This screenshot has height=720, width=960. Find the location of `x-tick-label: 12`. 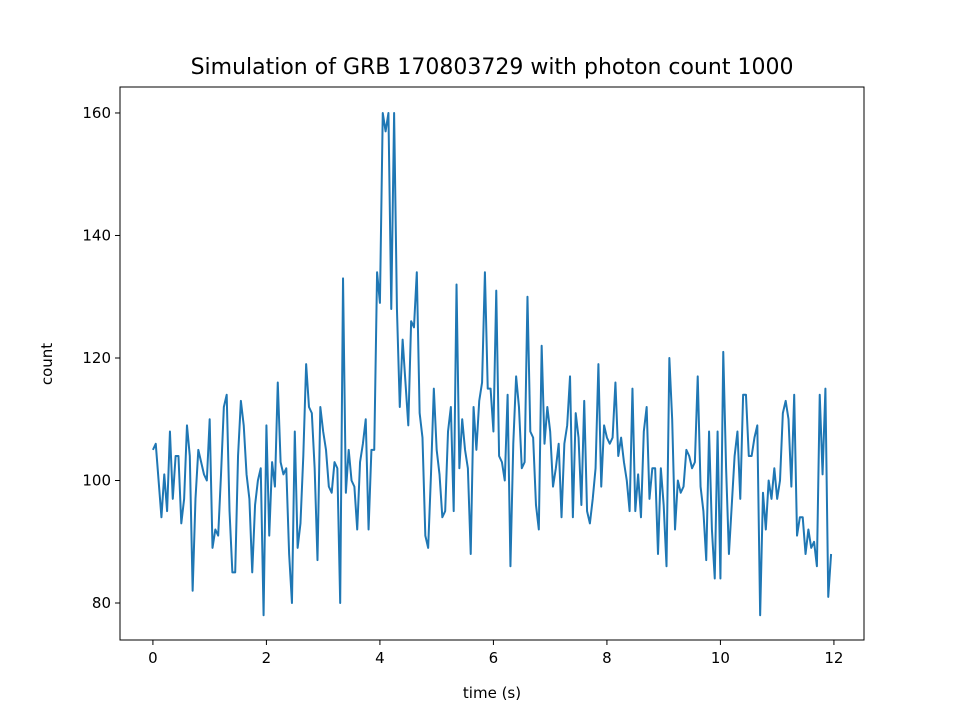

x-tick-label: 12 is located at coordinates (833, 658).